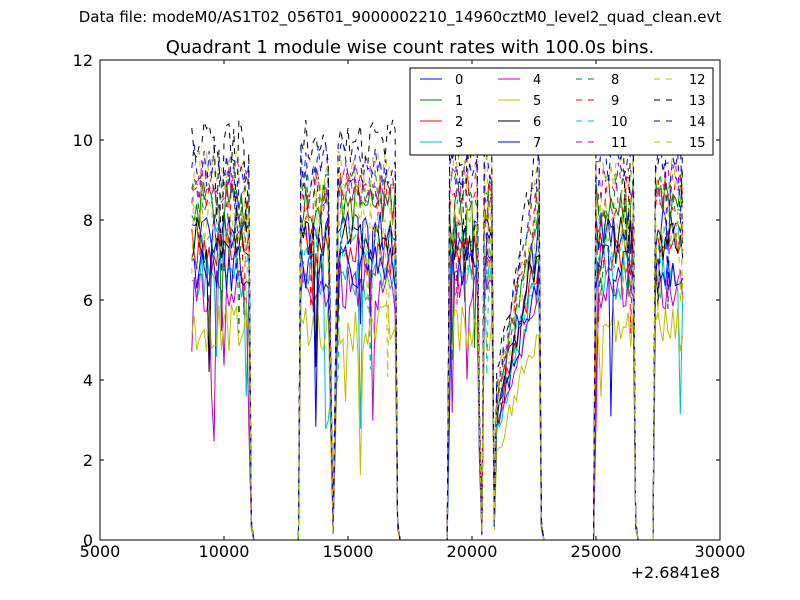  What do you see at coordinates (697, 122) in the screenshot?
I see `legend-label-14: 14` at bounding box center [697, 122].